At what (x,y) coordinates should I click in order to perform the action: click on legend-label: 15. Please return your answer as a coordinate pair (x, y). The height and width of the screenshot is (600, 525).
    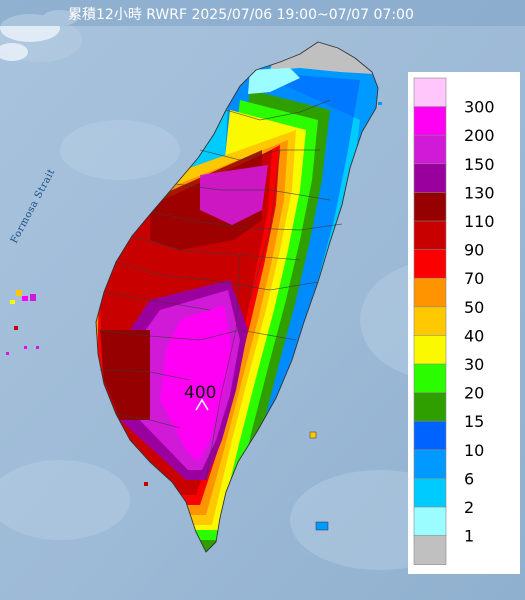
    Looking at the image, I should click on (474, 421).